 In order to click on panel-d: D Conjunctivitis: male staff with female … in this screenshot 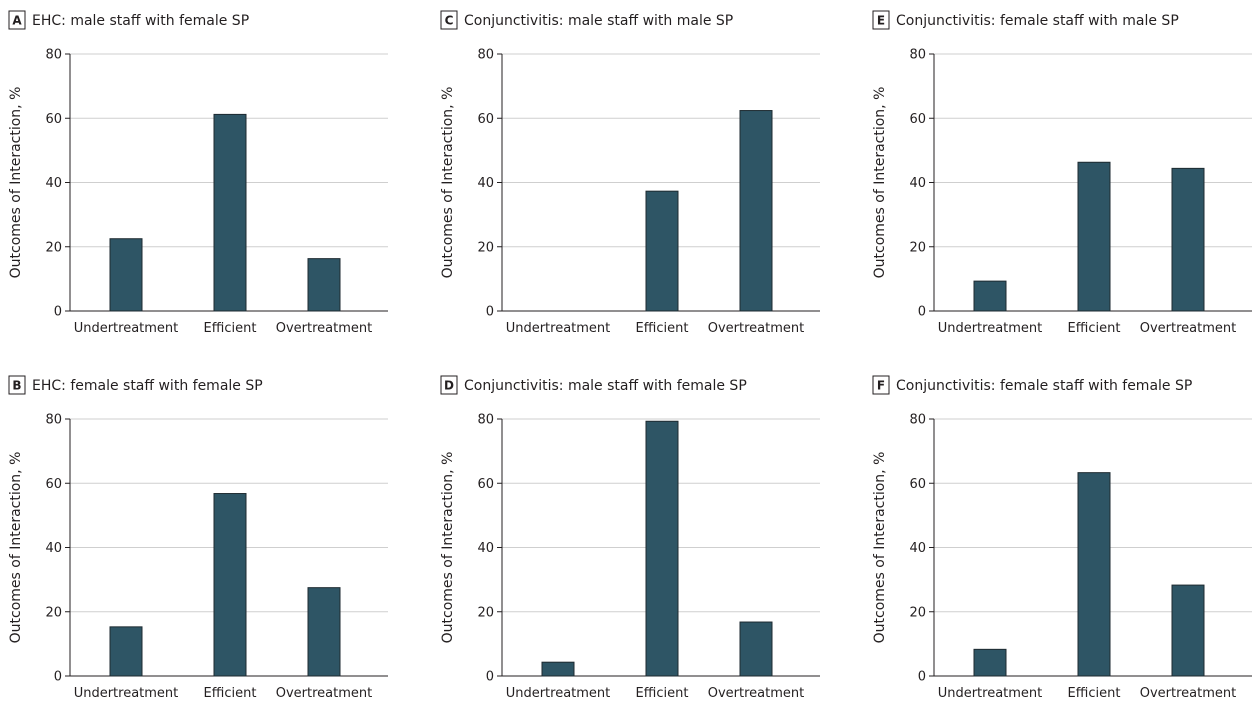, I will do `click(630, 538)`.